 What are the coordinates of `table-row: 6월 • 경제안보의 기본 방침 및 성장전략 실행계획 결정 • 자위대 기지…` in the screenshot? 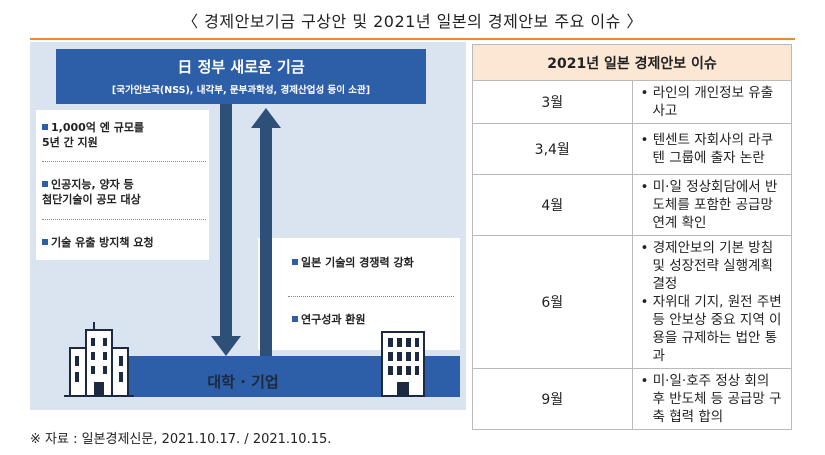 It's located at (632, 302).